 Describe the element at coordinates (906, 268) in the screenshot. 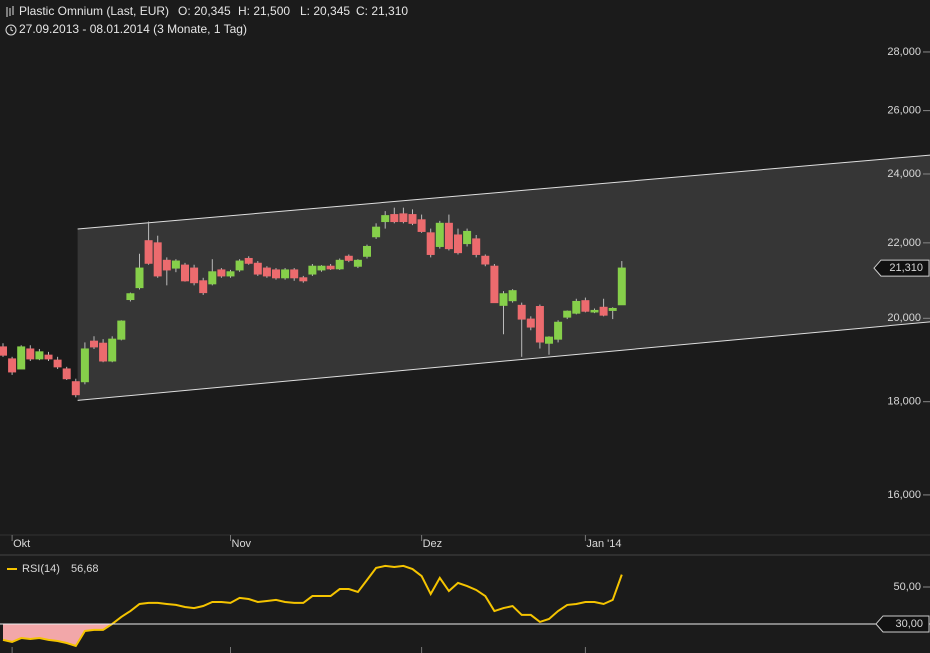

I see `last-price-label: 21,310` at that location.